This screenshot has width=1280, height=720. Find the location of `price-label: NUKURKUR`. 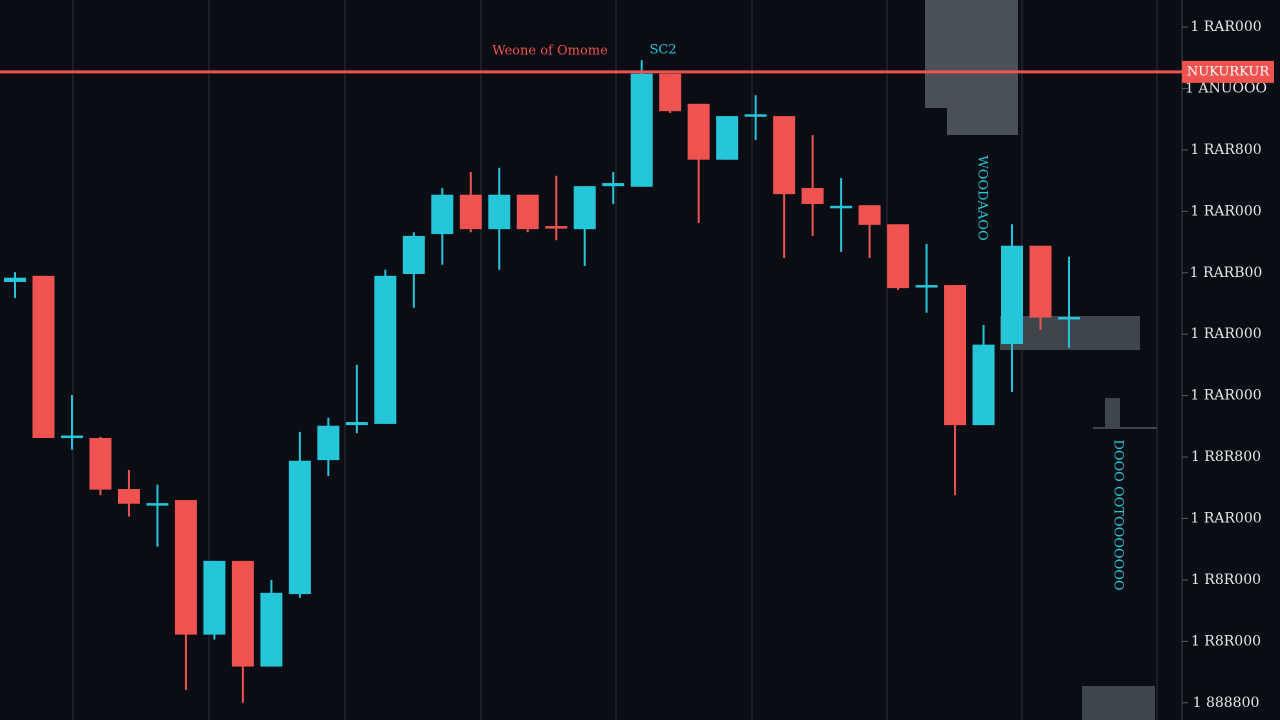

price-label: NUKURKUR is located at coordinates (1229, 71).